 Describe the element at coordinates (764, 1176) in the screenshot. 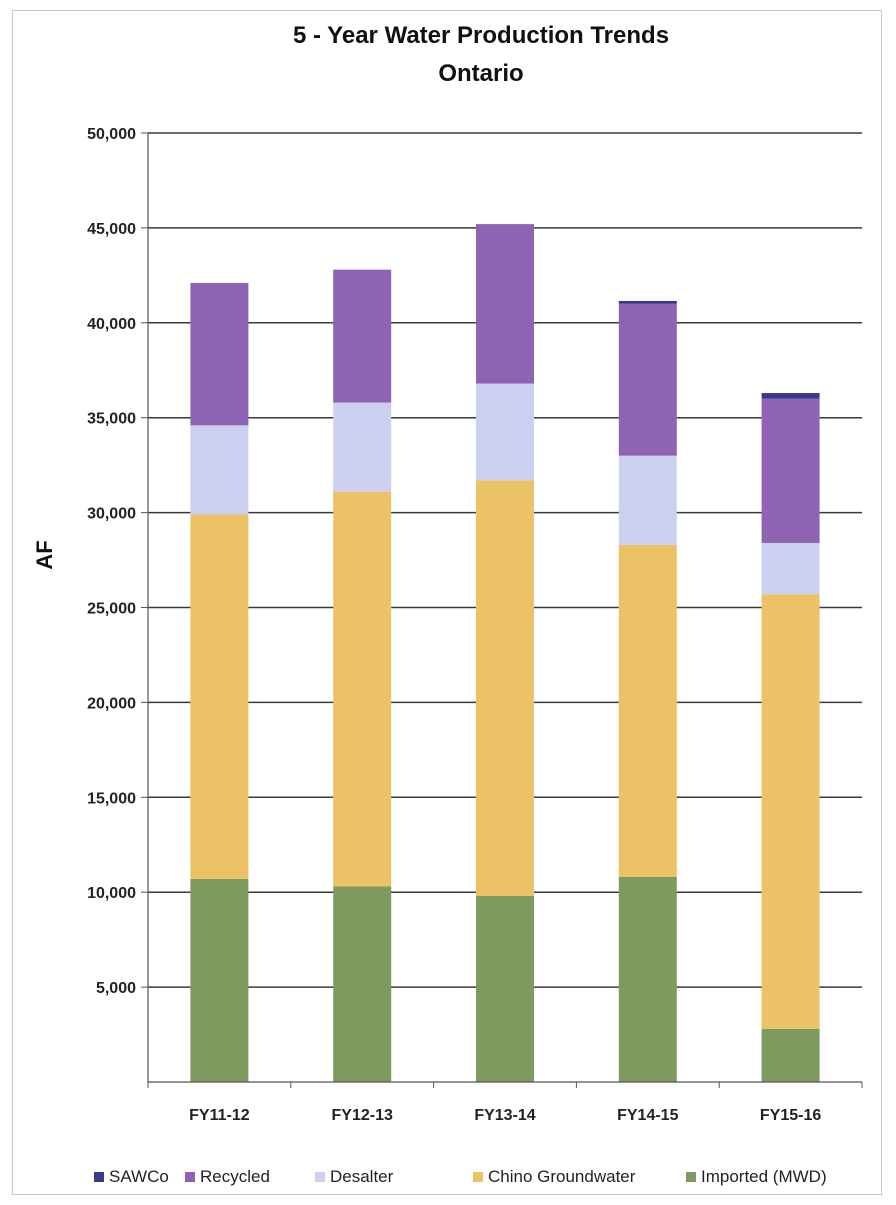

I see `legend-label: Imported (MWD)` at that location.